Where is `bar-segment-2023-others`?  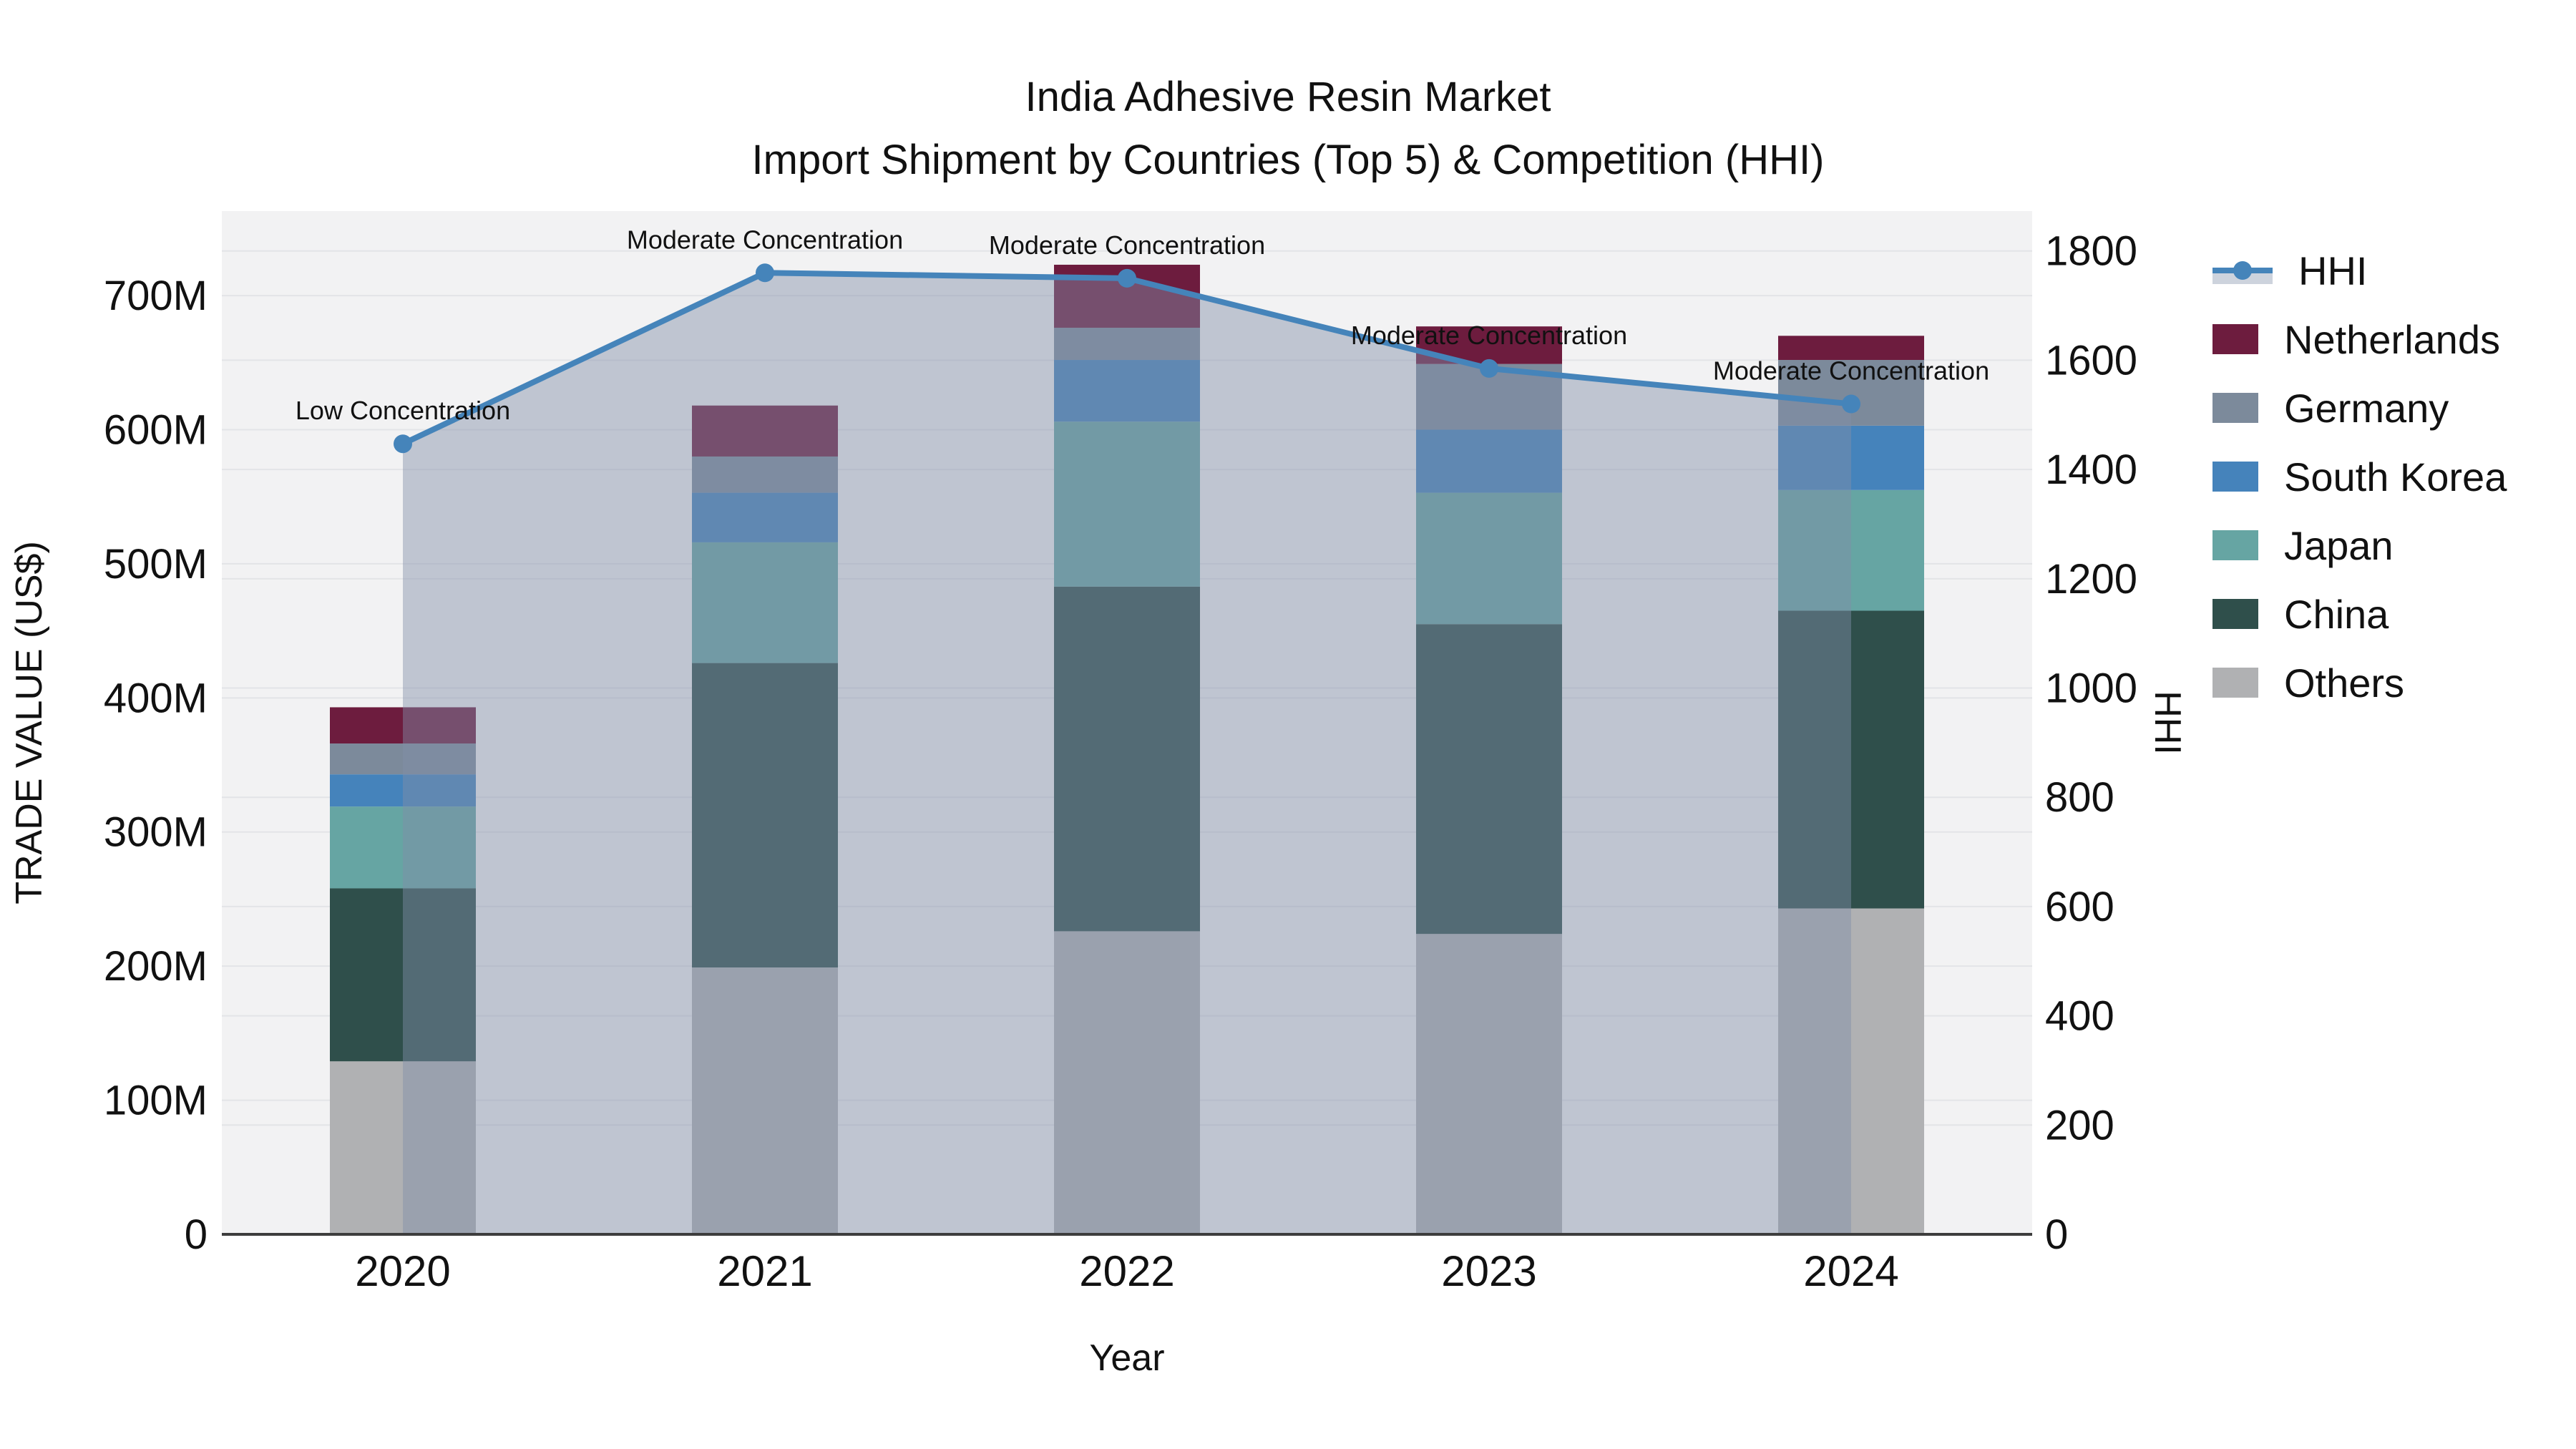
bar-segment-2023-others is located at coordinates (1489, 1084).